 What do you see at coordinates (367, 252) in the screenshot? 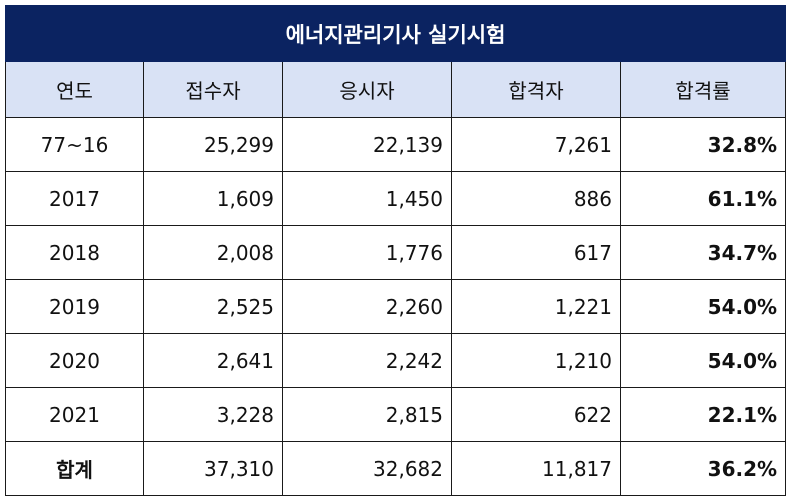
I see `cell-examinees: 1,776` at bounding box center [367, 252].